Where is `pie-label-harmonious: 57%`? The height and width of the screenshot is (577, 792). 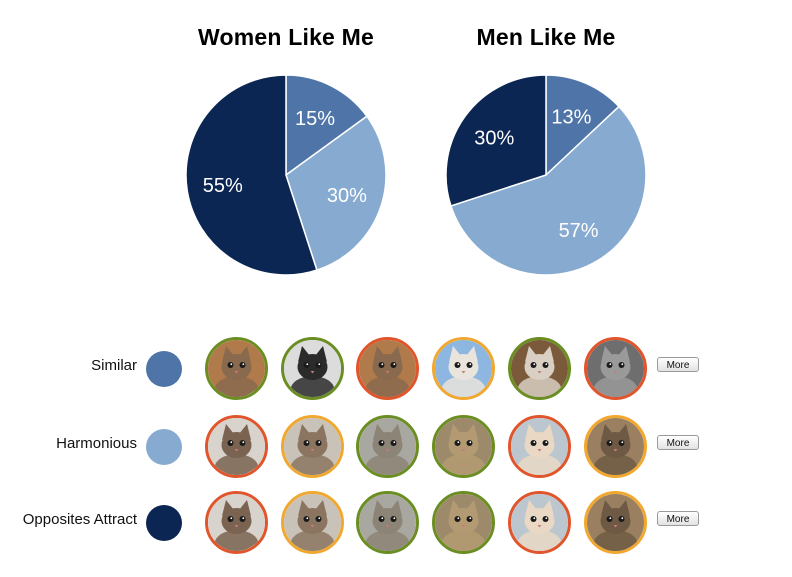 pie-label-harmonious: 57% is located at coordinates (579, 231).